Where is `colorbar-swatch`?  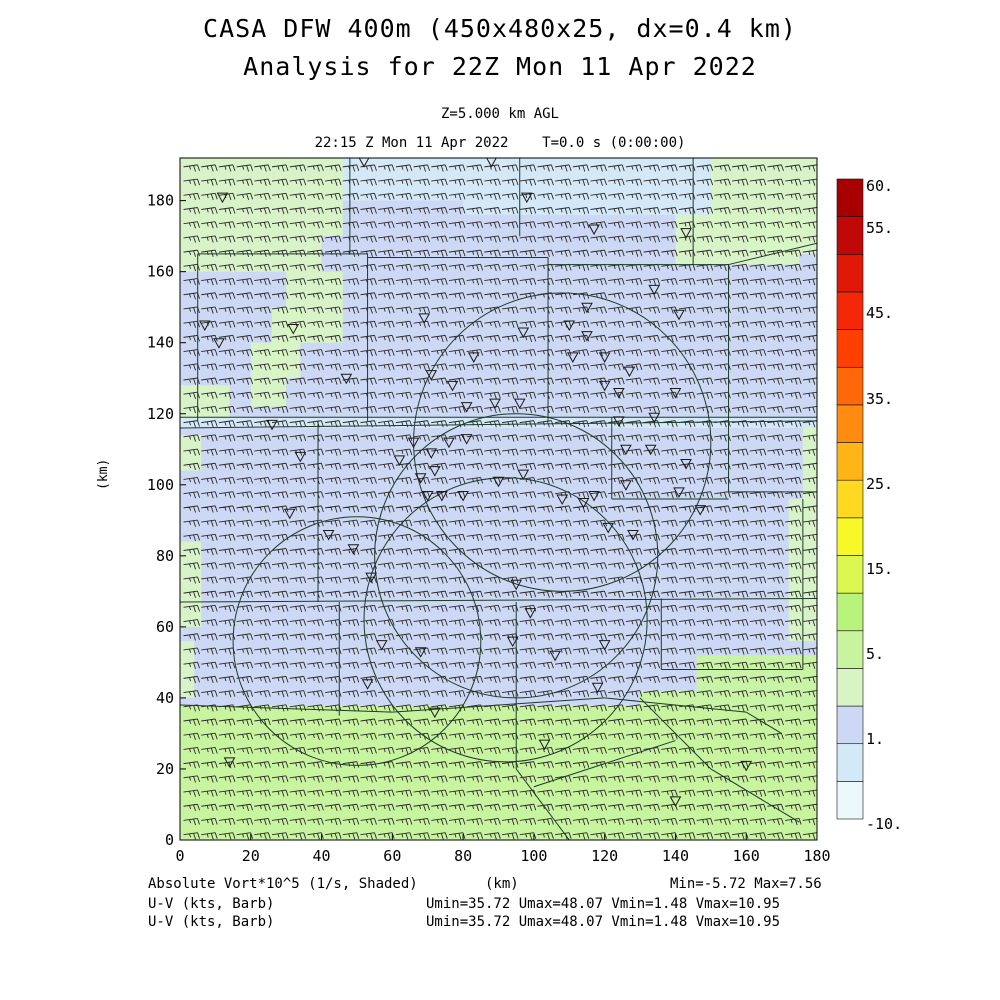
colorbar-swatch is located at coordinates (850, 310).